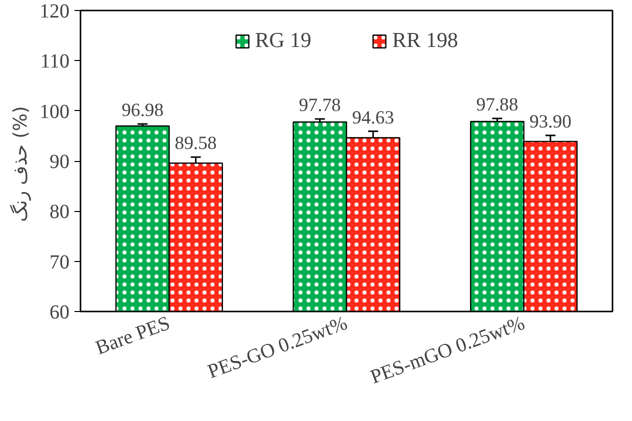 The image size is (632, 421). Describe the element at coordinates (373, 117) in the screenshot. I see `data-label: 94.63` at that location.